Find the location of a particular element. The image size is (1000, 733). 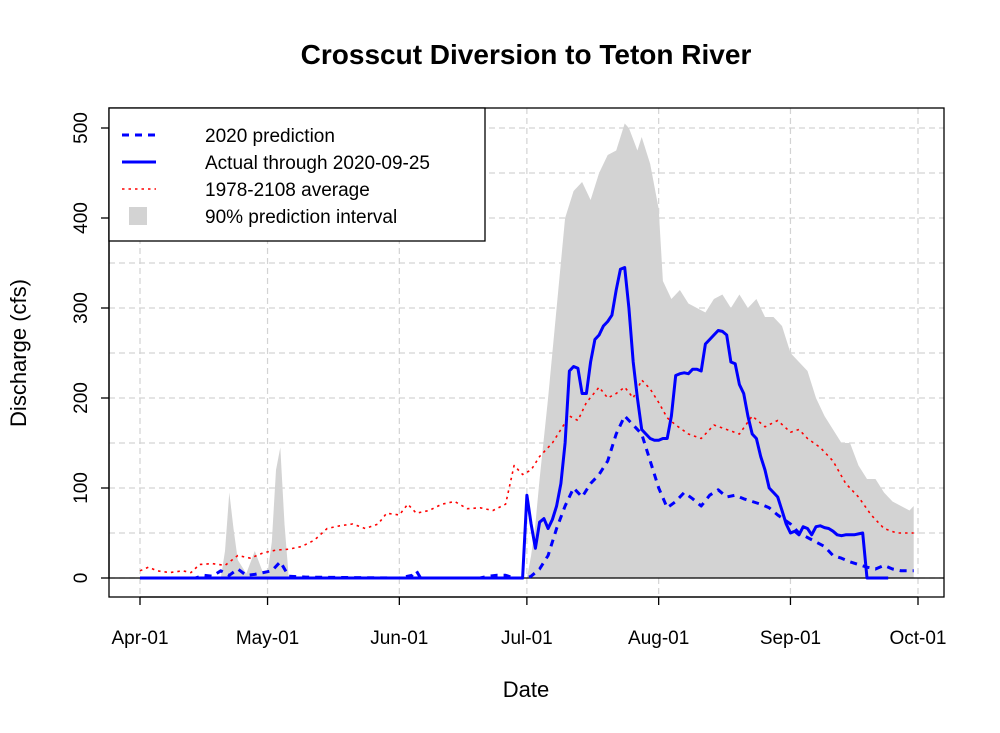

x-tick-label: Apr-01 is located at coordinates (139, 638).